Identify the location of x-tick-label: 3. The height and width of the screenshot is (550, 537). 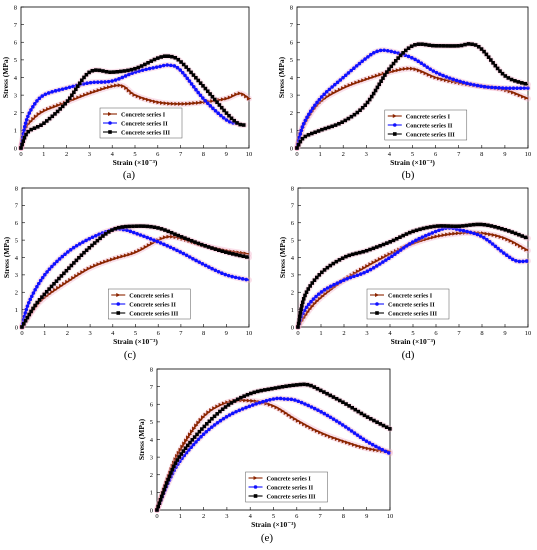
(89, 154).